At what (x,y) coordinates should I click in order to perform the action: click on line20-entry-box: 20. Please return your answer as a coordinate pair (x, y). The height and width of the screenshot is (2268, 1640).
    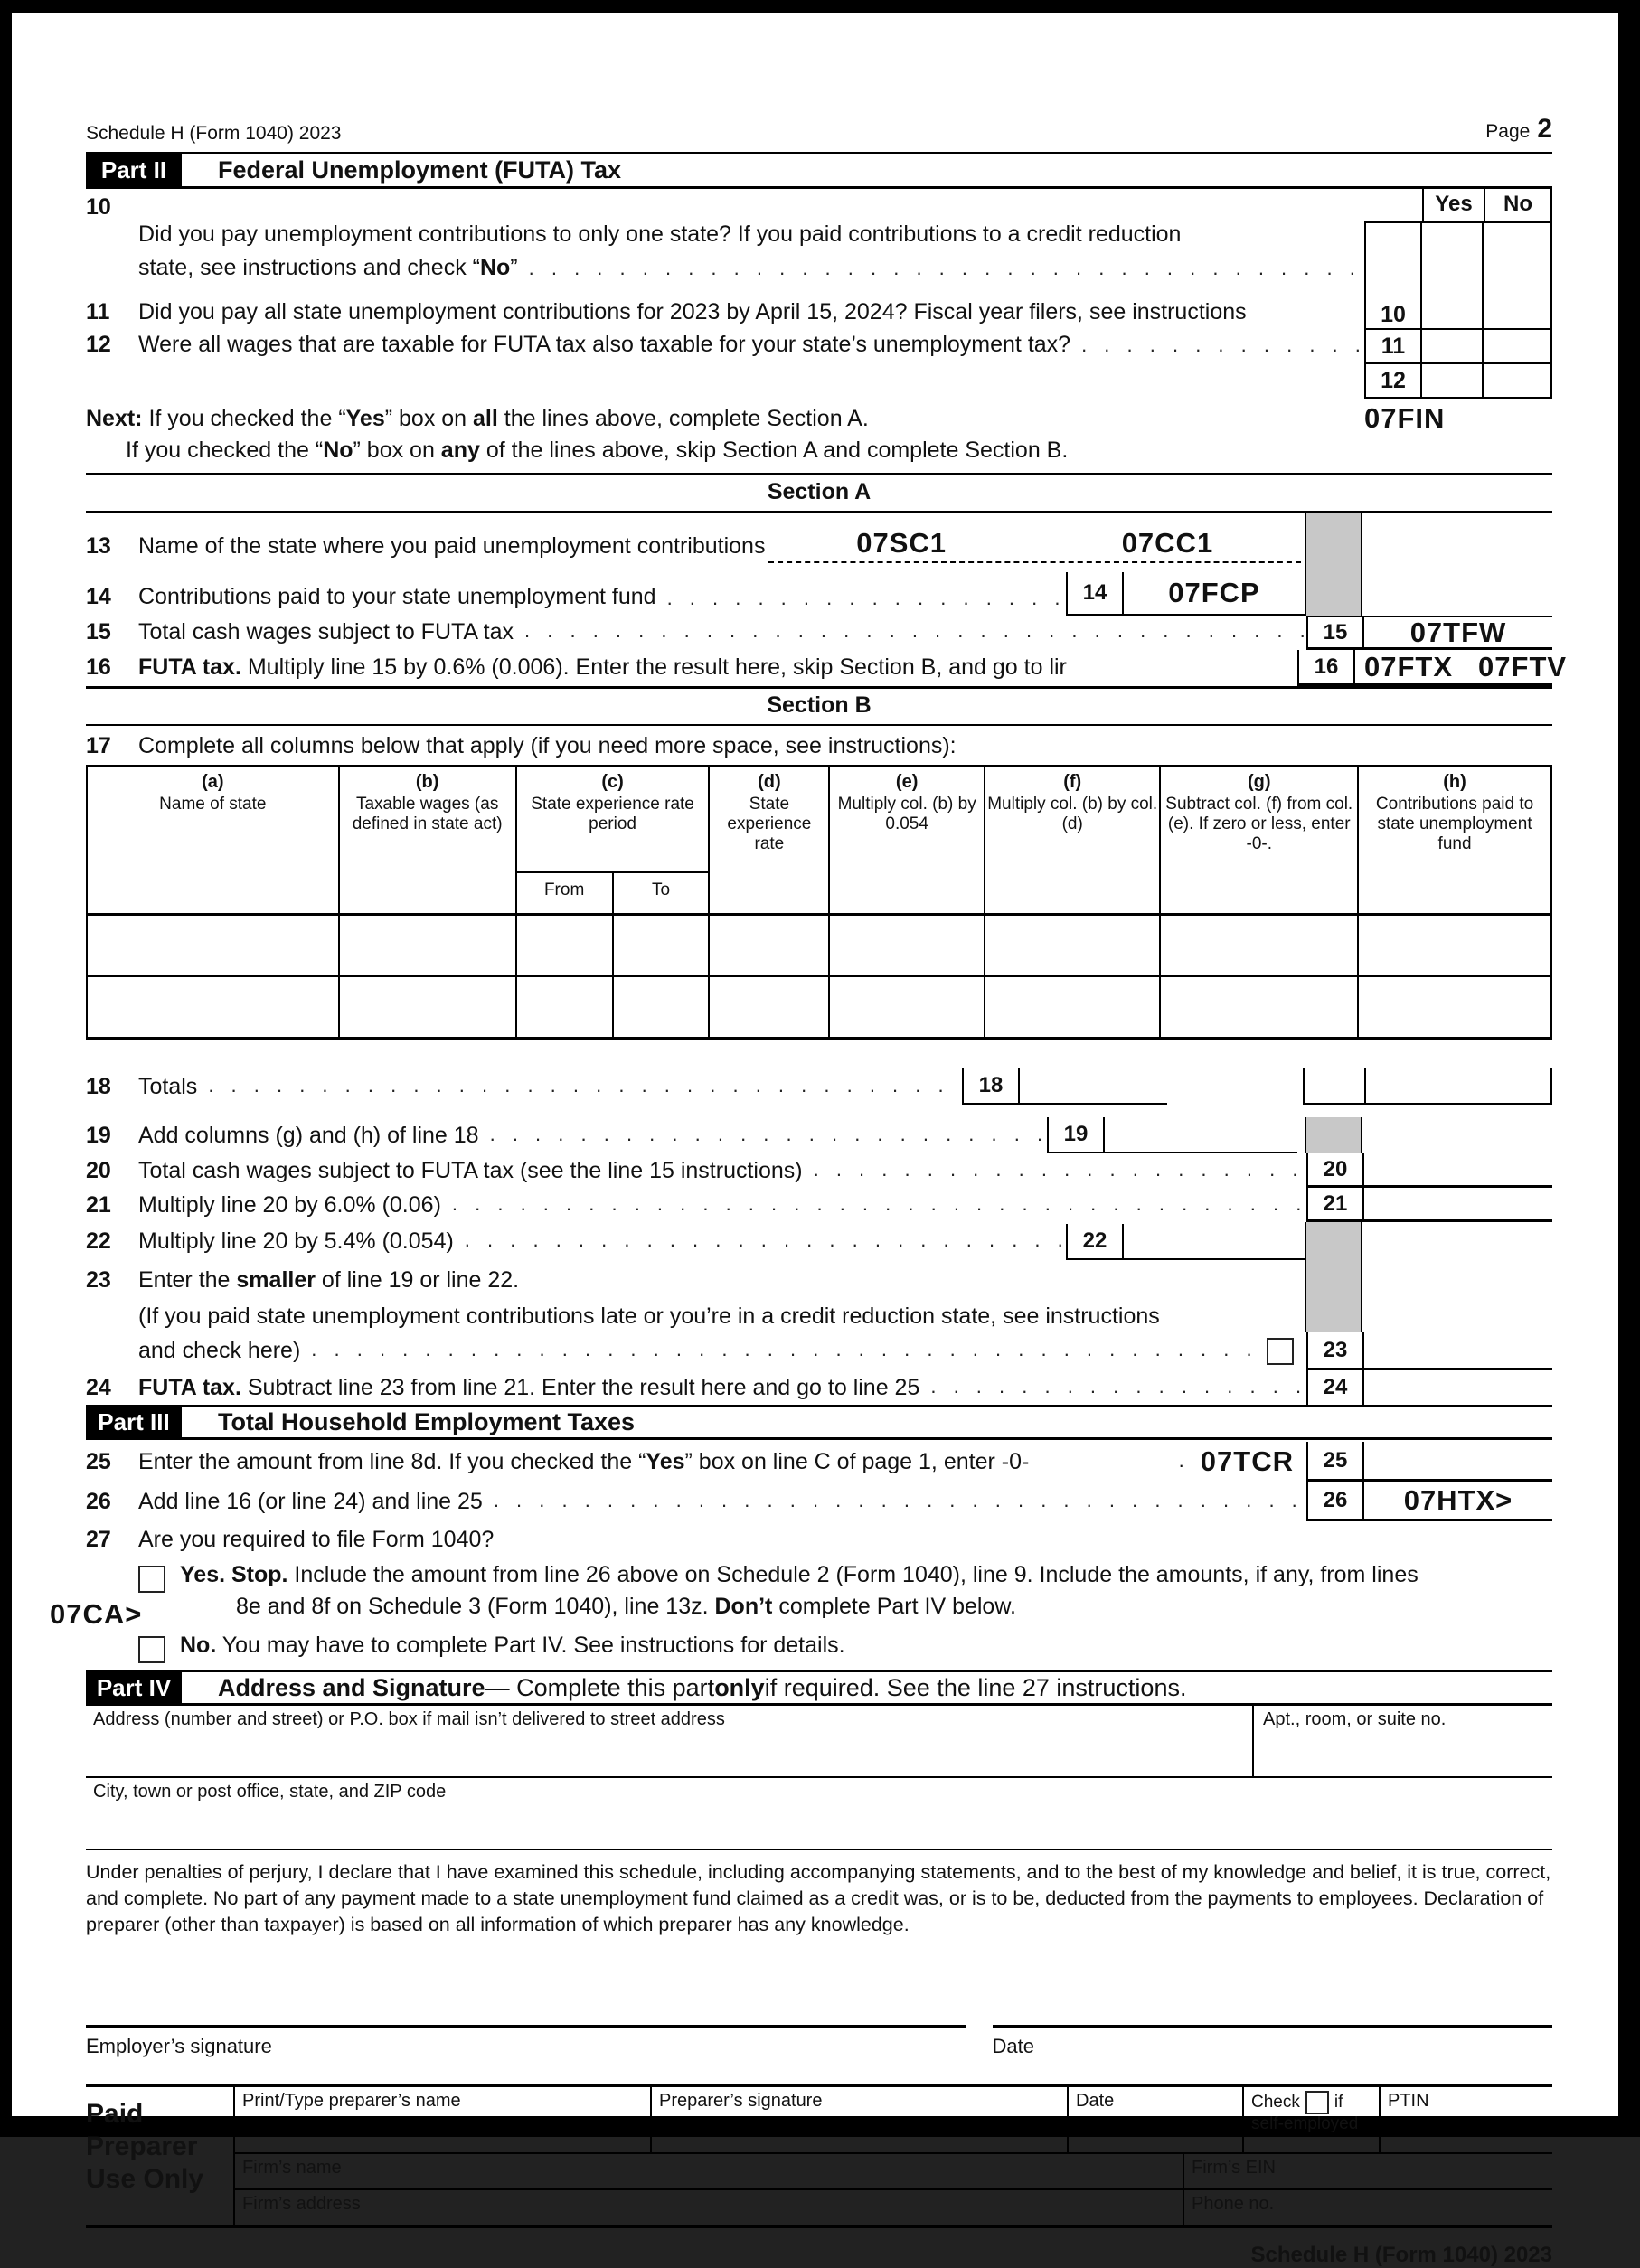
    Looking at the image, I should click on (1429, 1170).